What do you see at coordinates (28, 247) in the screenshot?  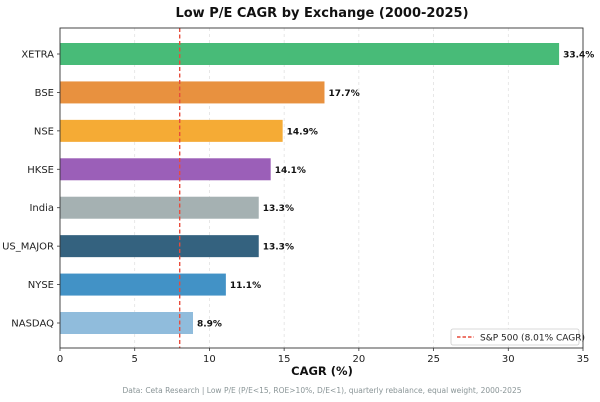 I see `y-tick-label: US_MAJOR` at bounding box center [28, 247].